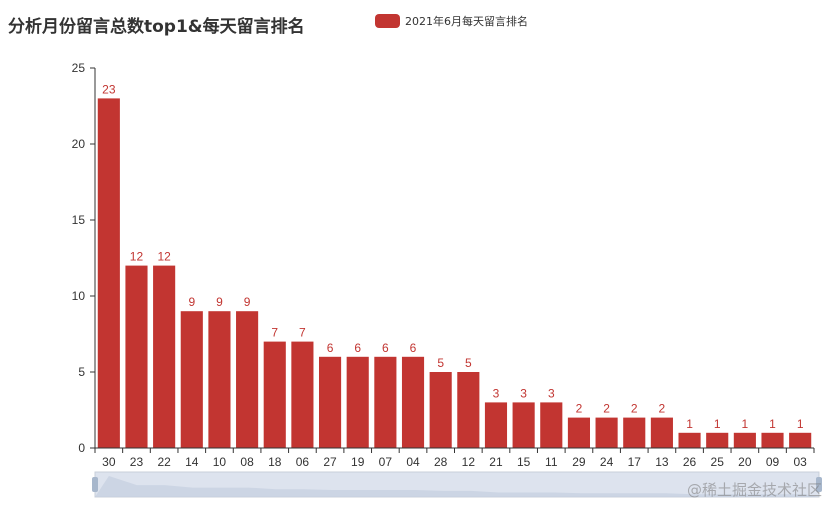 The height and width of the screenshot is (518, 836). I want to click on x-tick-label: 27, so click(330, 462).